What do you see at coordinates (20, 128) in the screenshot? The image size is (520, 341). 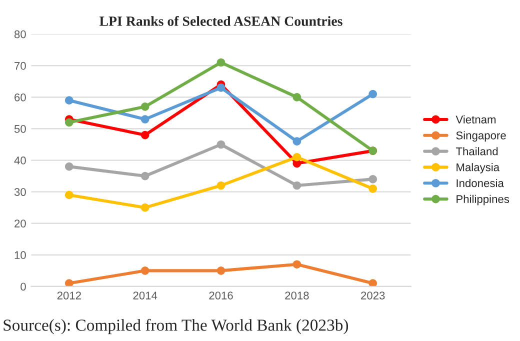 I see `y-tick-label: 50` at bounding box center [20, 128].